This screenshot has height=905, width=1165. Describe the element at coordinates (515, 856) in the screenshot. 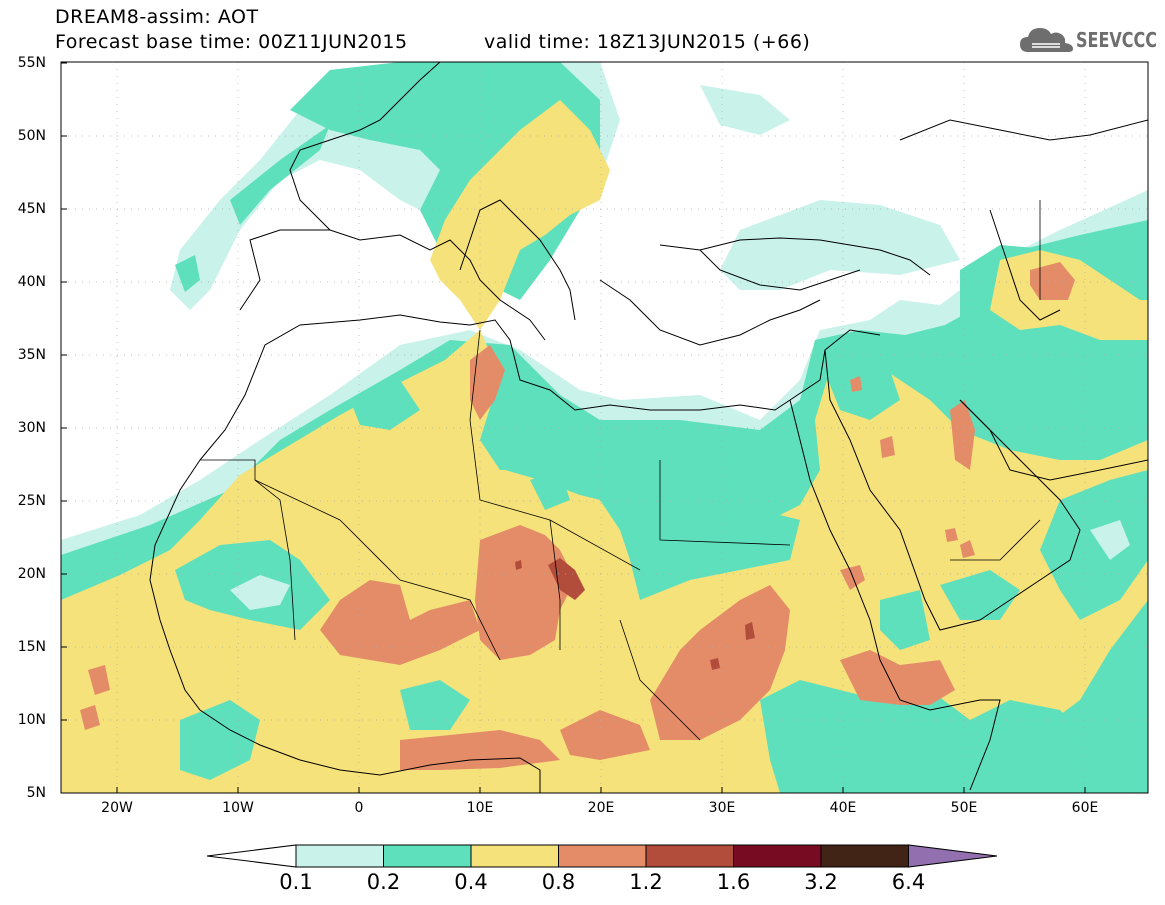

I see `colorbar-swatch-0.4` at that location.